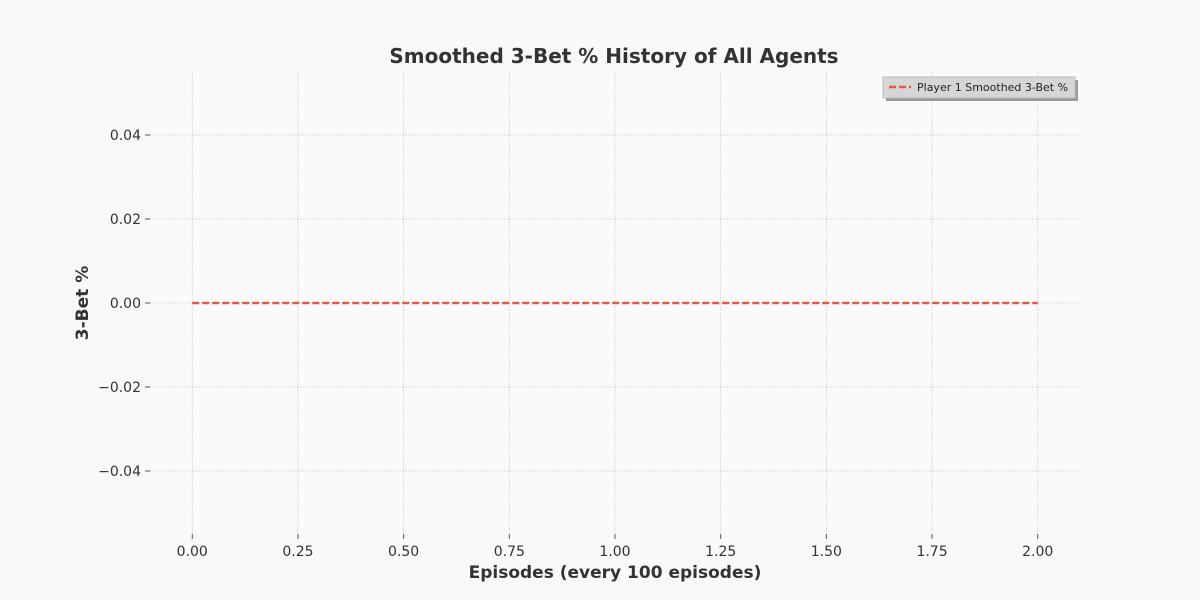 This screenshot has height=600, width=1200. What do you see at coordinates (992, 87) in the screenshot?
I see `legend-label-player-1: Player 1 Smoothed 3-Bet %` at bounding box center [992, 87].